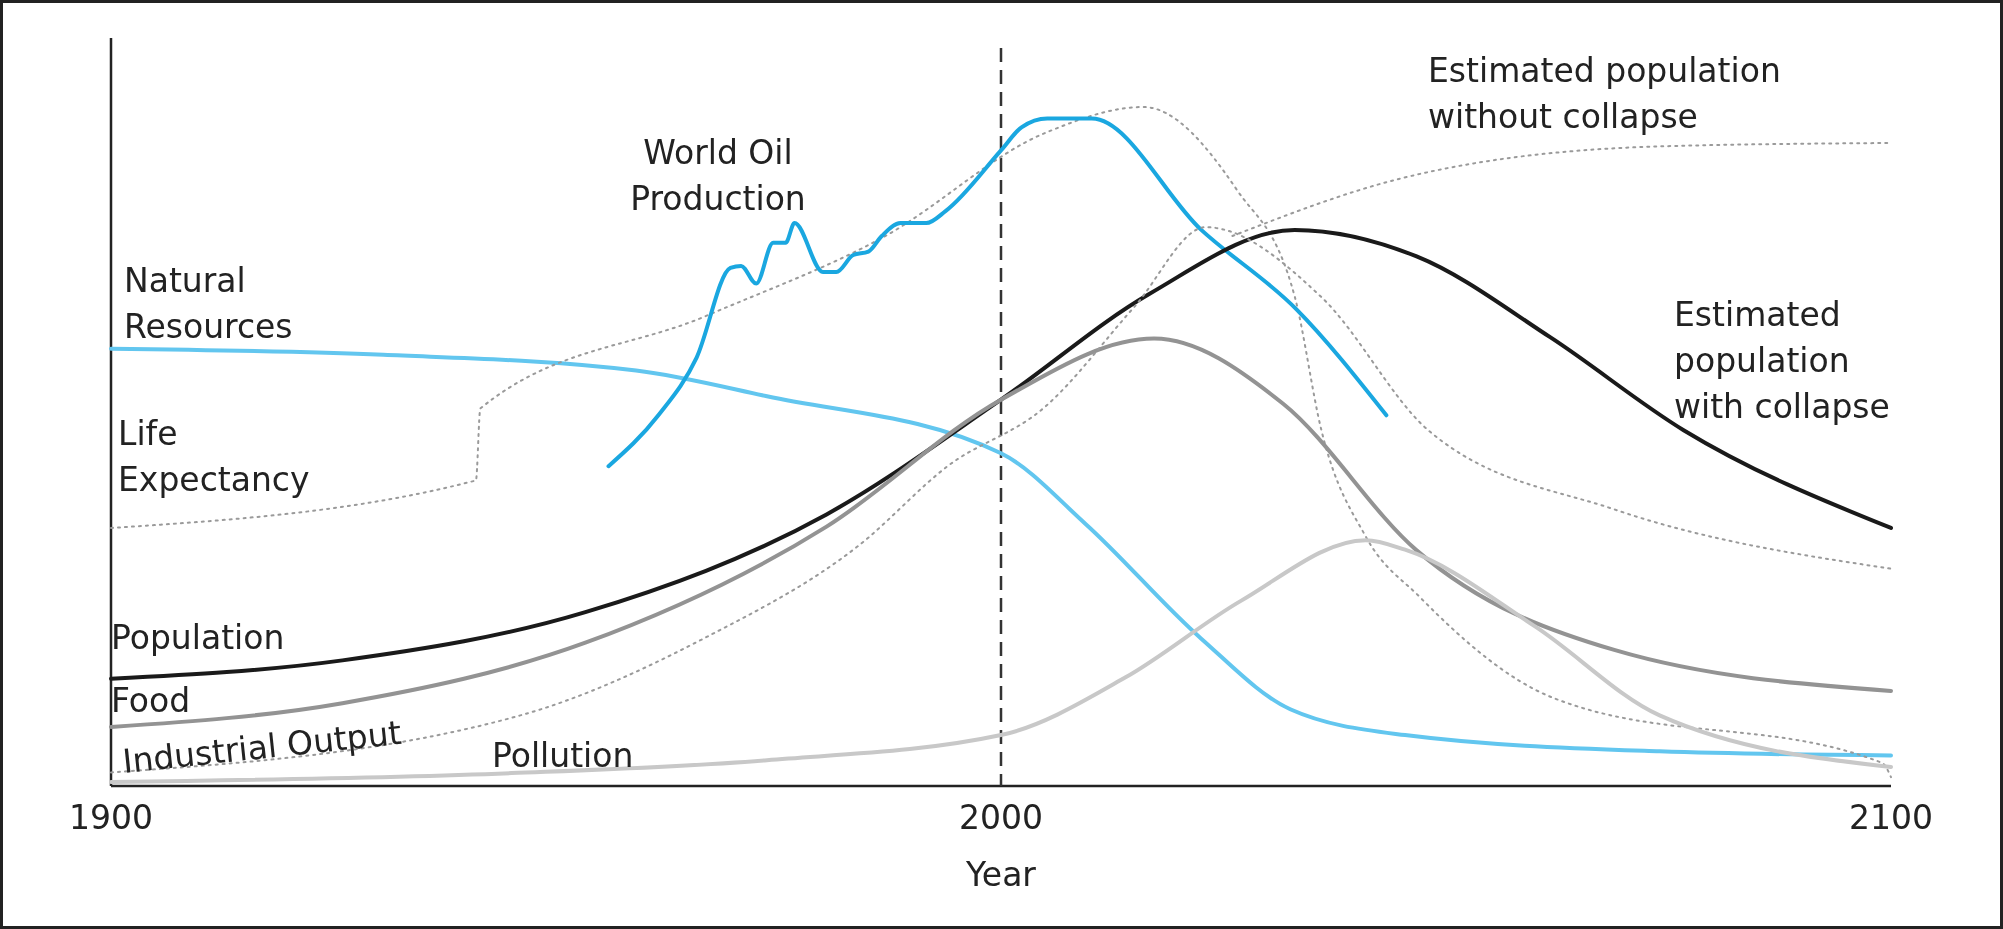 The width and height of the screenshot is (2003, 929). Describe the element at coordinates (198, 637) in the screenshot. I see `series-label: Population` at that location.